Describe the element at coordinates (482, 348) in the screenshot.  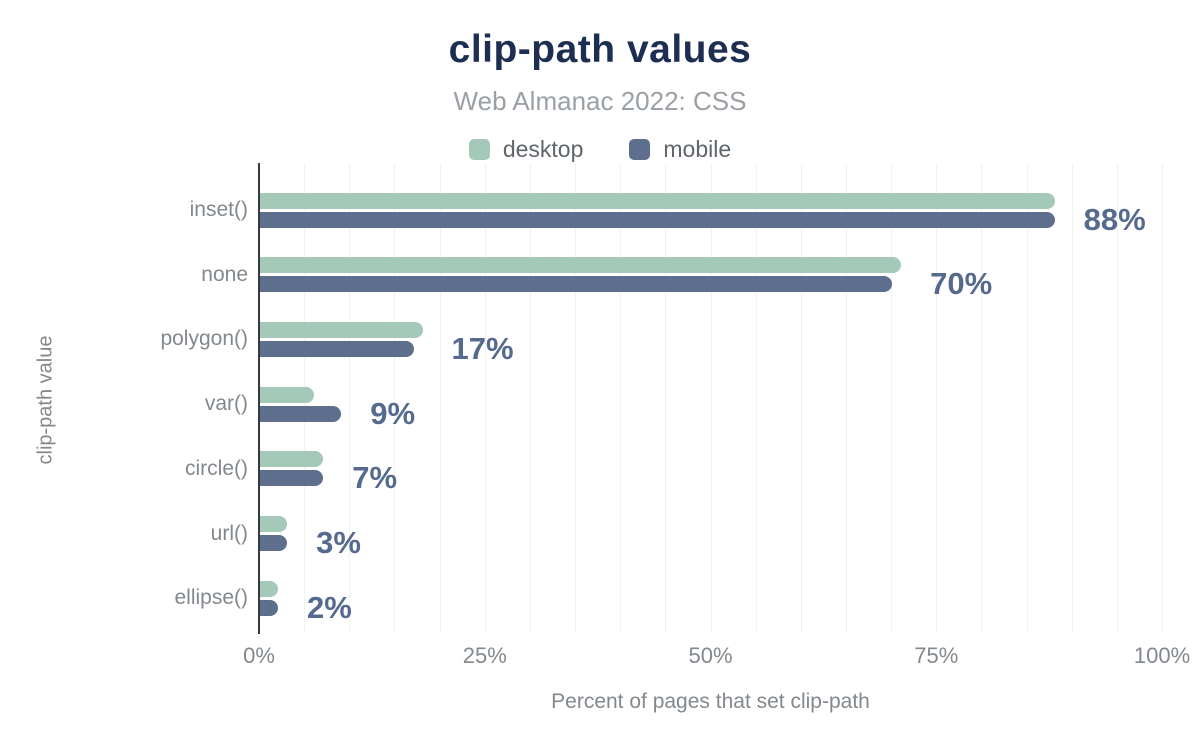
I see `value-label: 17%` at that location.